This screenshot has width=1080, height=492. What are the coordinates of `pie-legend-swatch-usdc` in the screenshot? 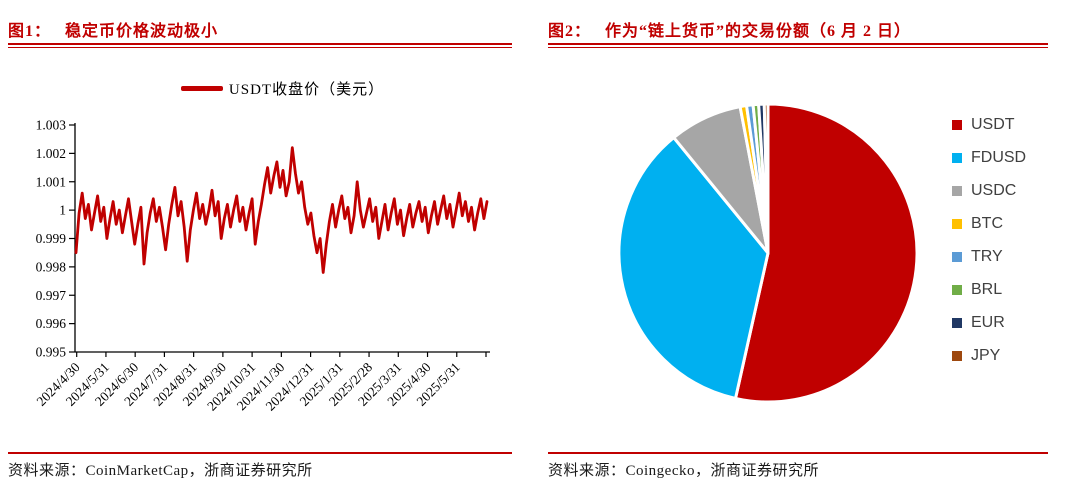 It's located at (957, 190).